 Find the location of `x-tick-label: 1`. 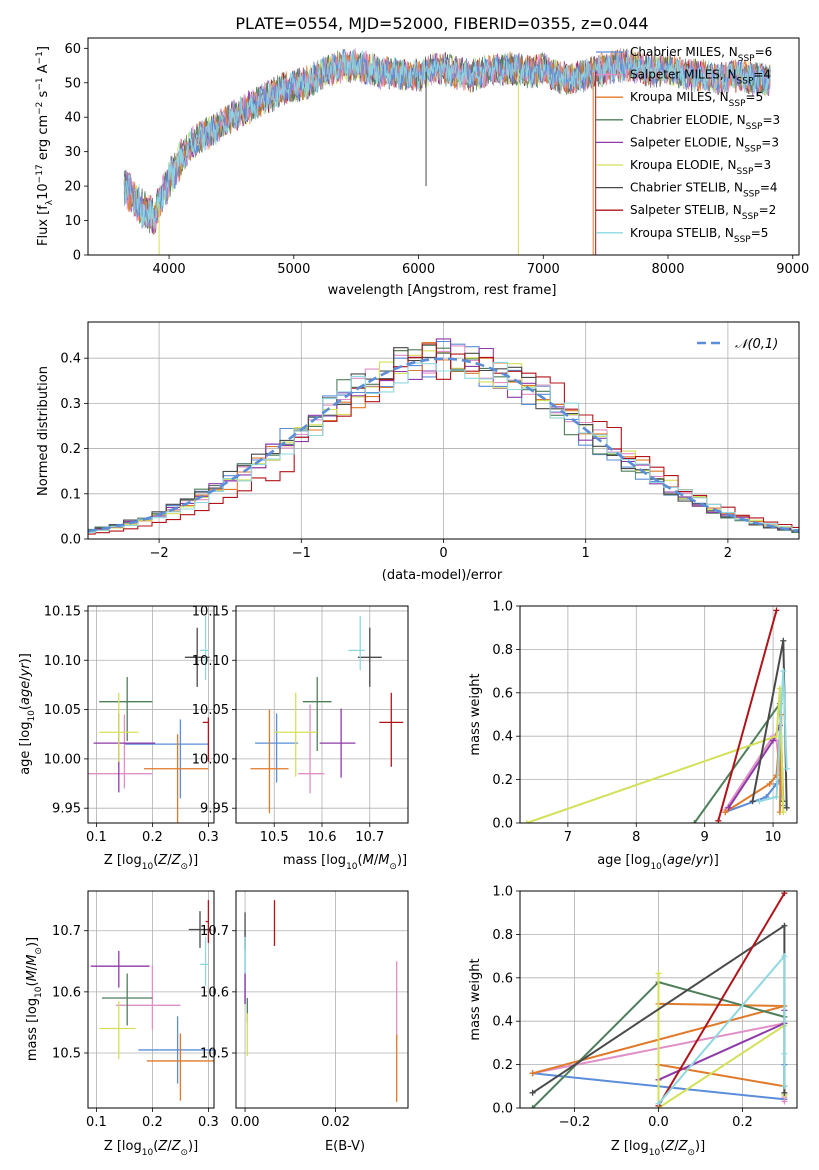

x-tick-label: 1 is located at coordinates (586, 553).